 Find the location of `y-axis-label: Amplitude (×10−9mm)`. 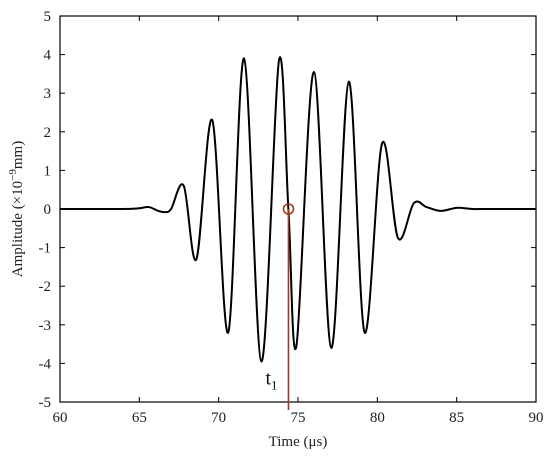

y-axis-label: Amplitude (×10−9mm) is located at coordinates (16, 209).